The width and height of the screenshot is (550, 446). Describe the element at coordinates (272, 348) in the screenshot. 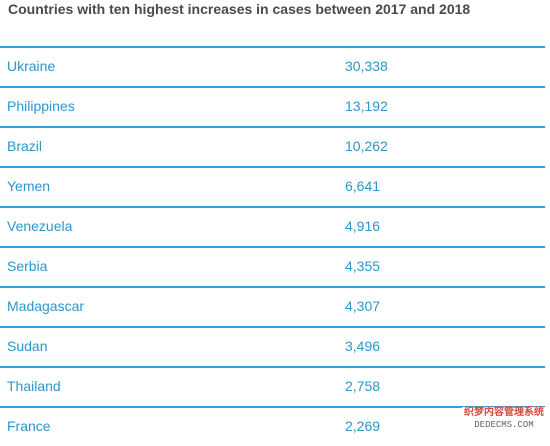

I see `table-row: Sudan 3,496` at that location.